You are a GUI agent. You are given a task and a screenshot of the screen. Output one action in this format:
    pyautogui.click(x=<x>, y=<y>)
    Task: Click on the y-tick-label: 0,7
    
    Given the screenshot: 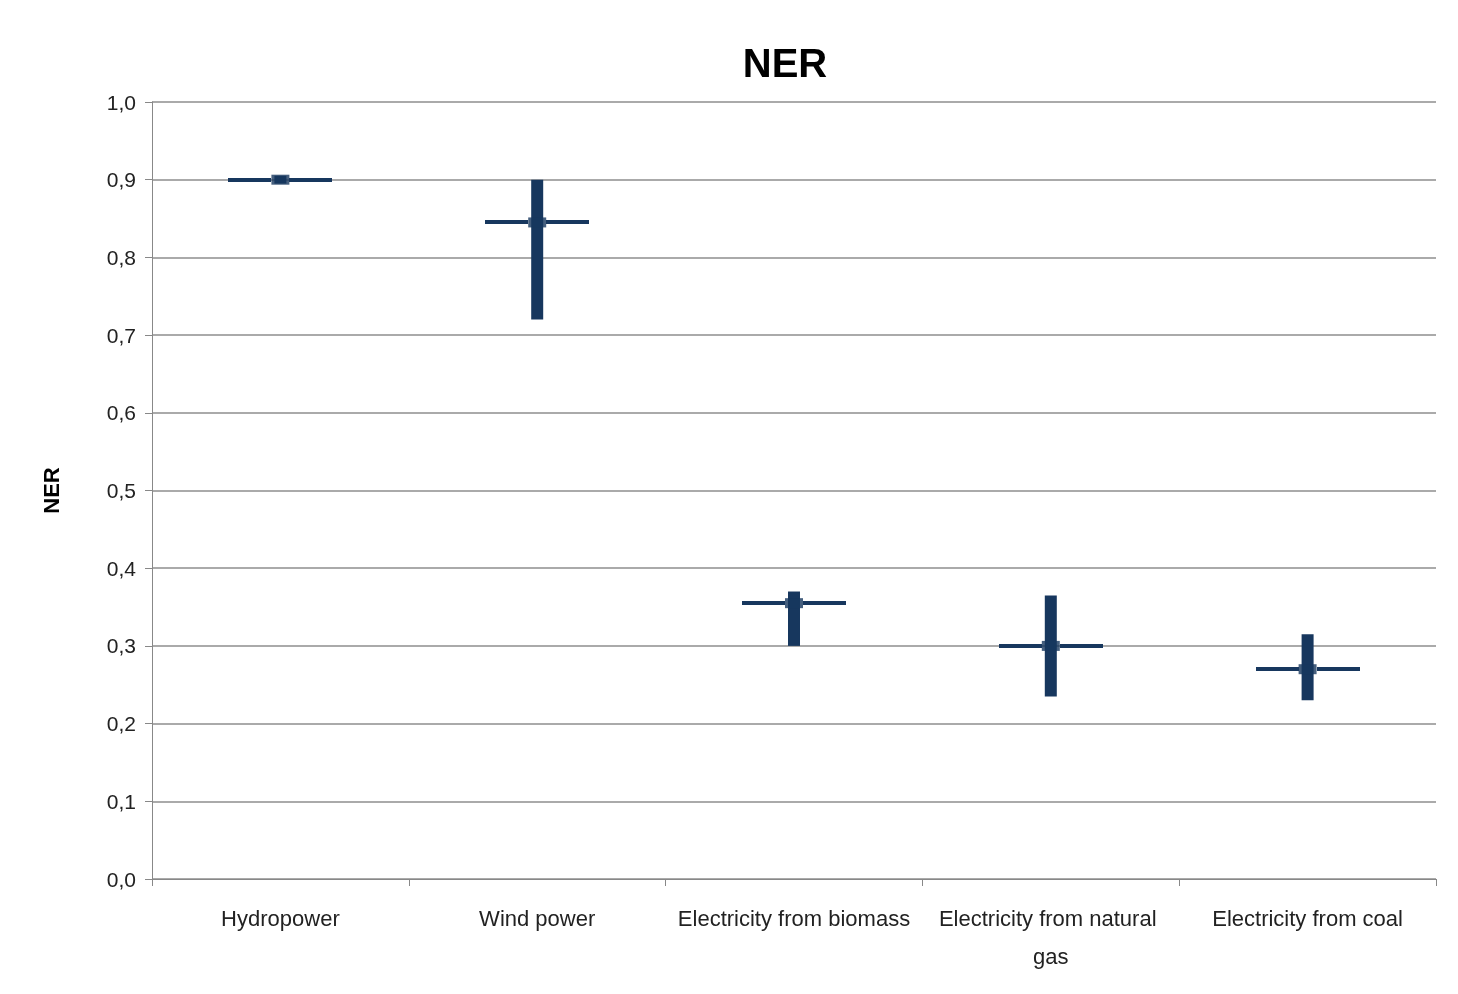 What is the action you would take?
    pyautogui.click(x=121, y=335)
    